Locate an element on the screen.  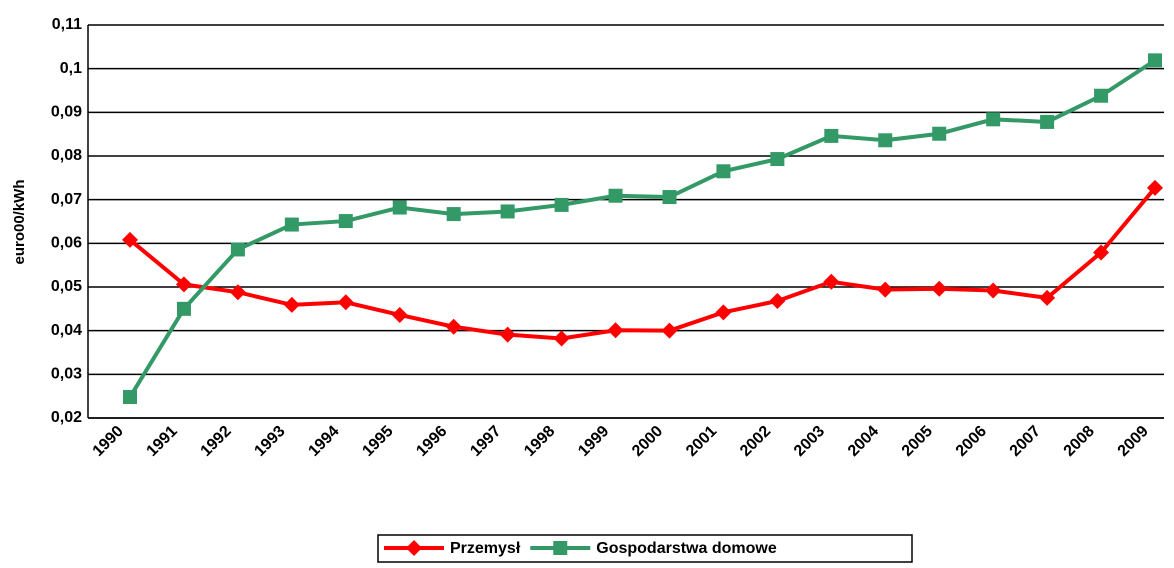
x-tick-label: 1990 is located at coordinates (108, 441).